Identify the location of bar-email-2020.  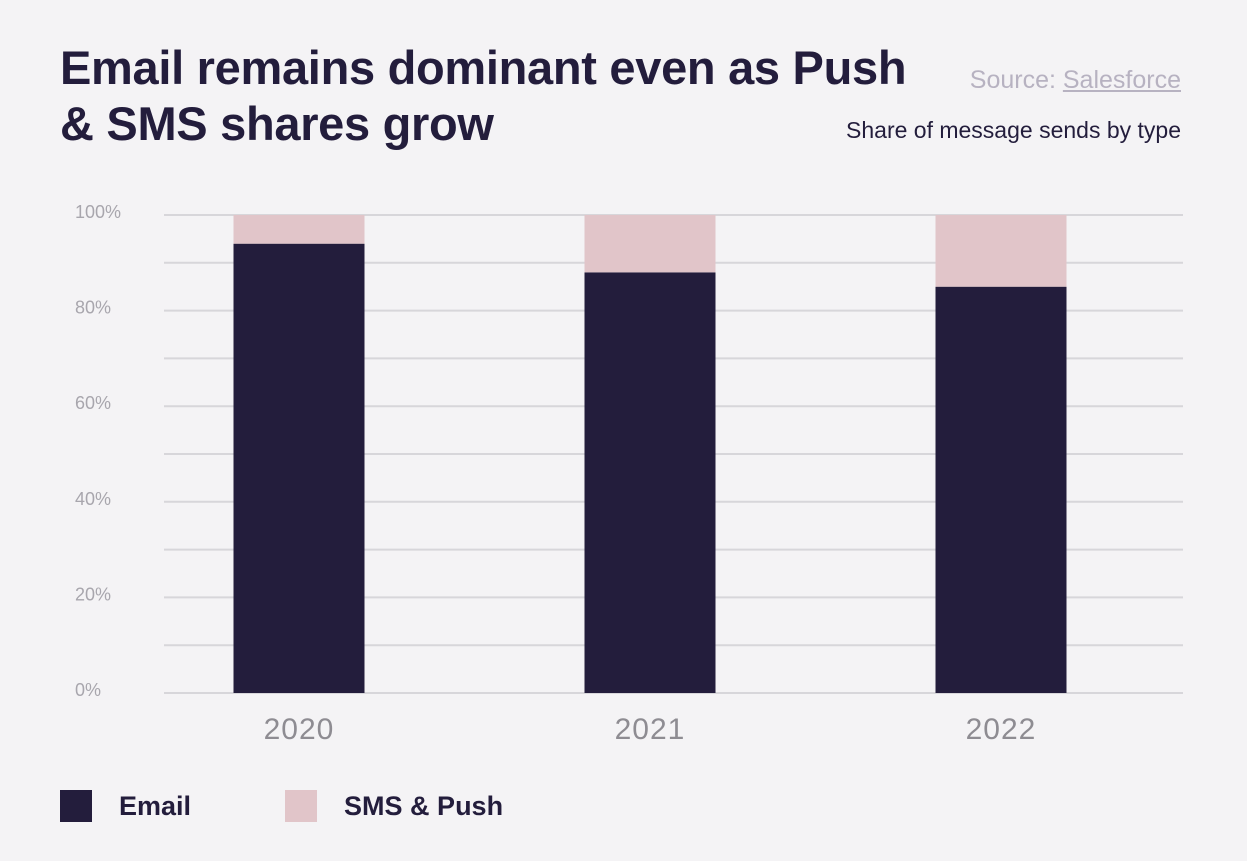
(299, 468).